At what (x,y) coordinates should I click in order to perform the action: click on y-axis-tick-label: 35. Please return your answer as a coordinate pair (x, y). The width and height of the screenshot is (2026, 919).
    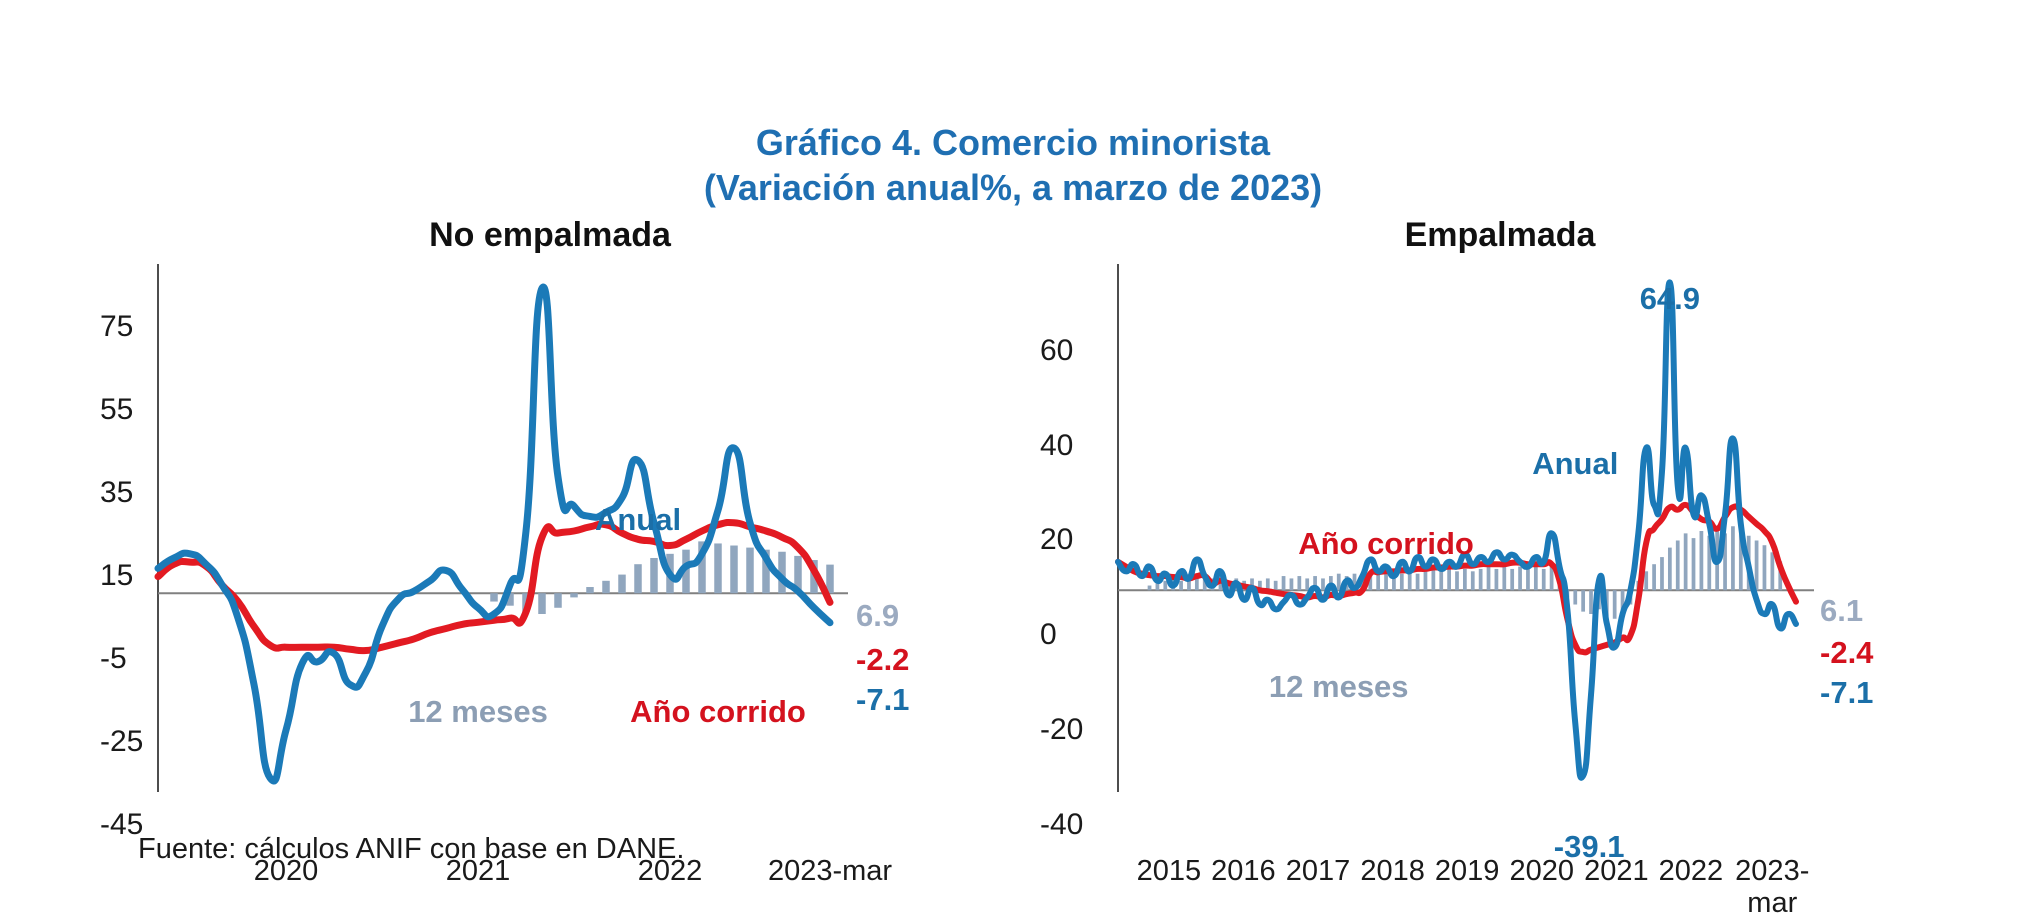
    Looking at the image, I should click on (117, 492).